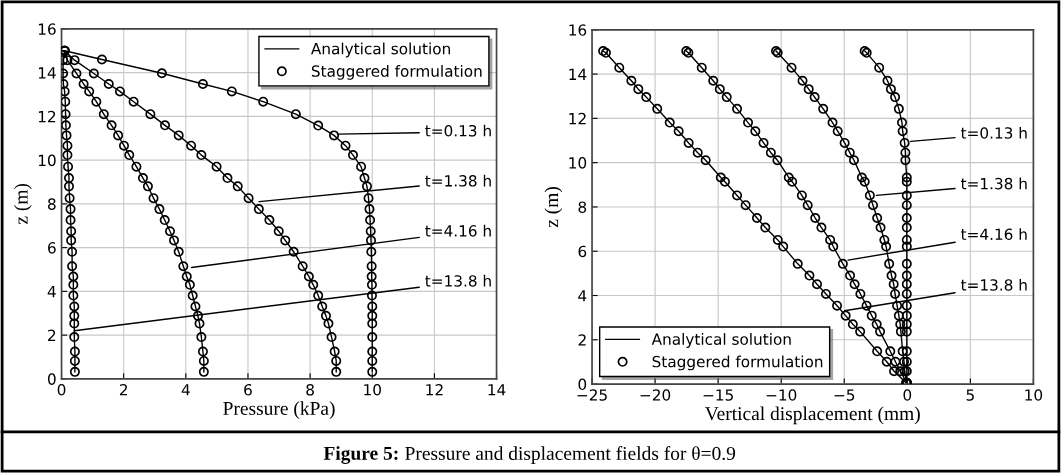  I want to click on x-tick-label: 12, so click(434, 390).